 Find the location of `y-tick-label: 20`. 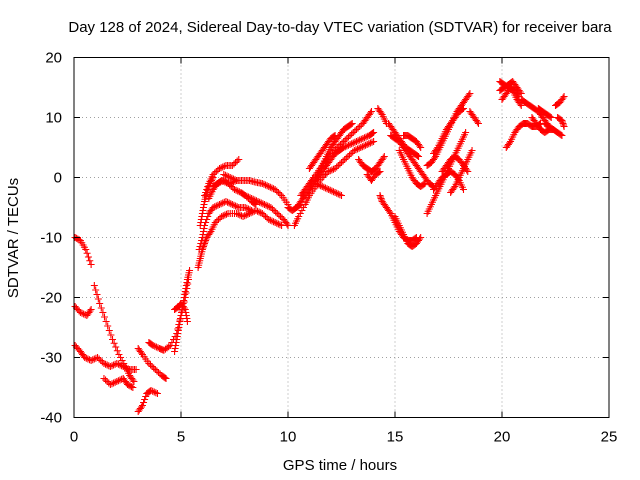

y-tick-label: 20 is located at coordinates (53, 58).